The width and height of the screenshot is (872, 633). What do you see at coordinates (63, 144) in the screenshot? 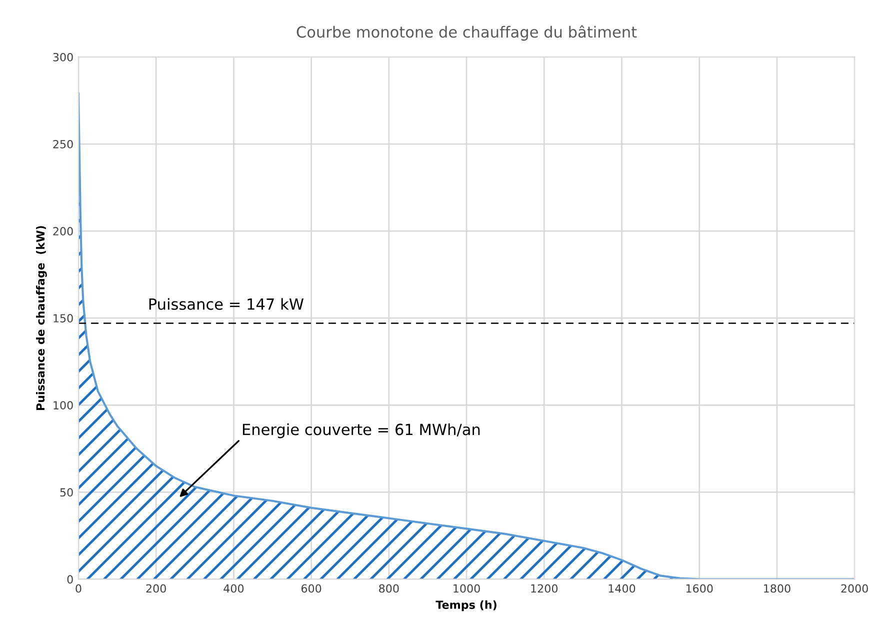
I see `y-tick-label: 250` at bounding box center [63, 144].